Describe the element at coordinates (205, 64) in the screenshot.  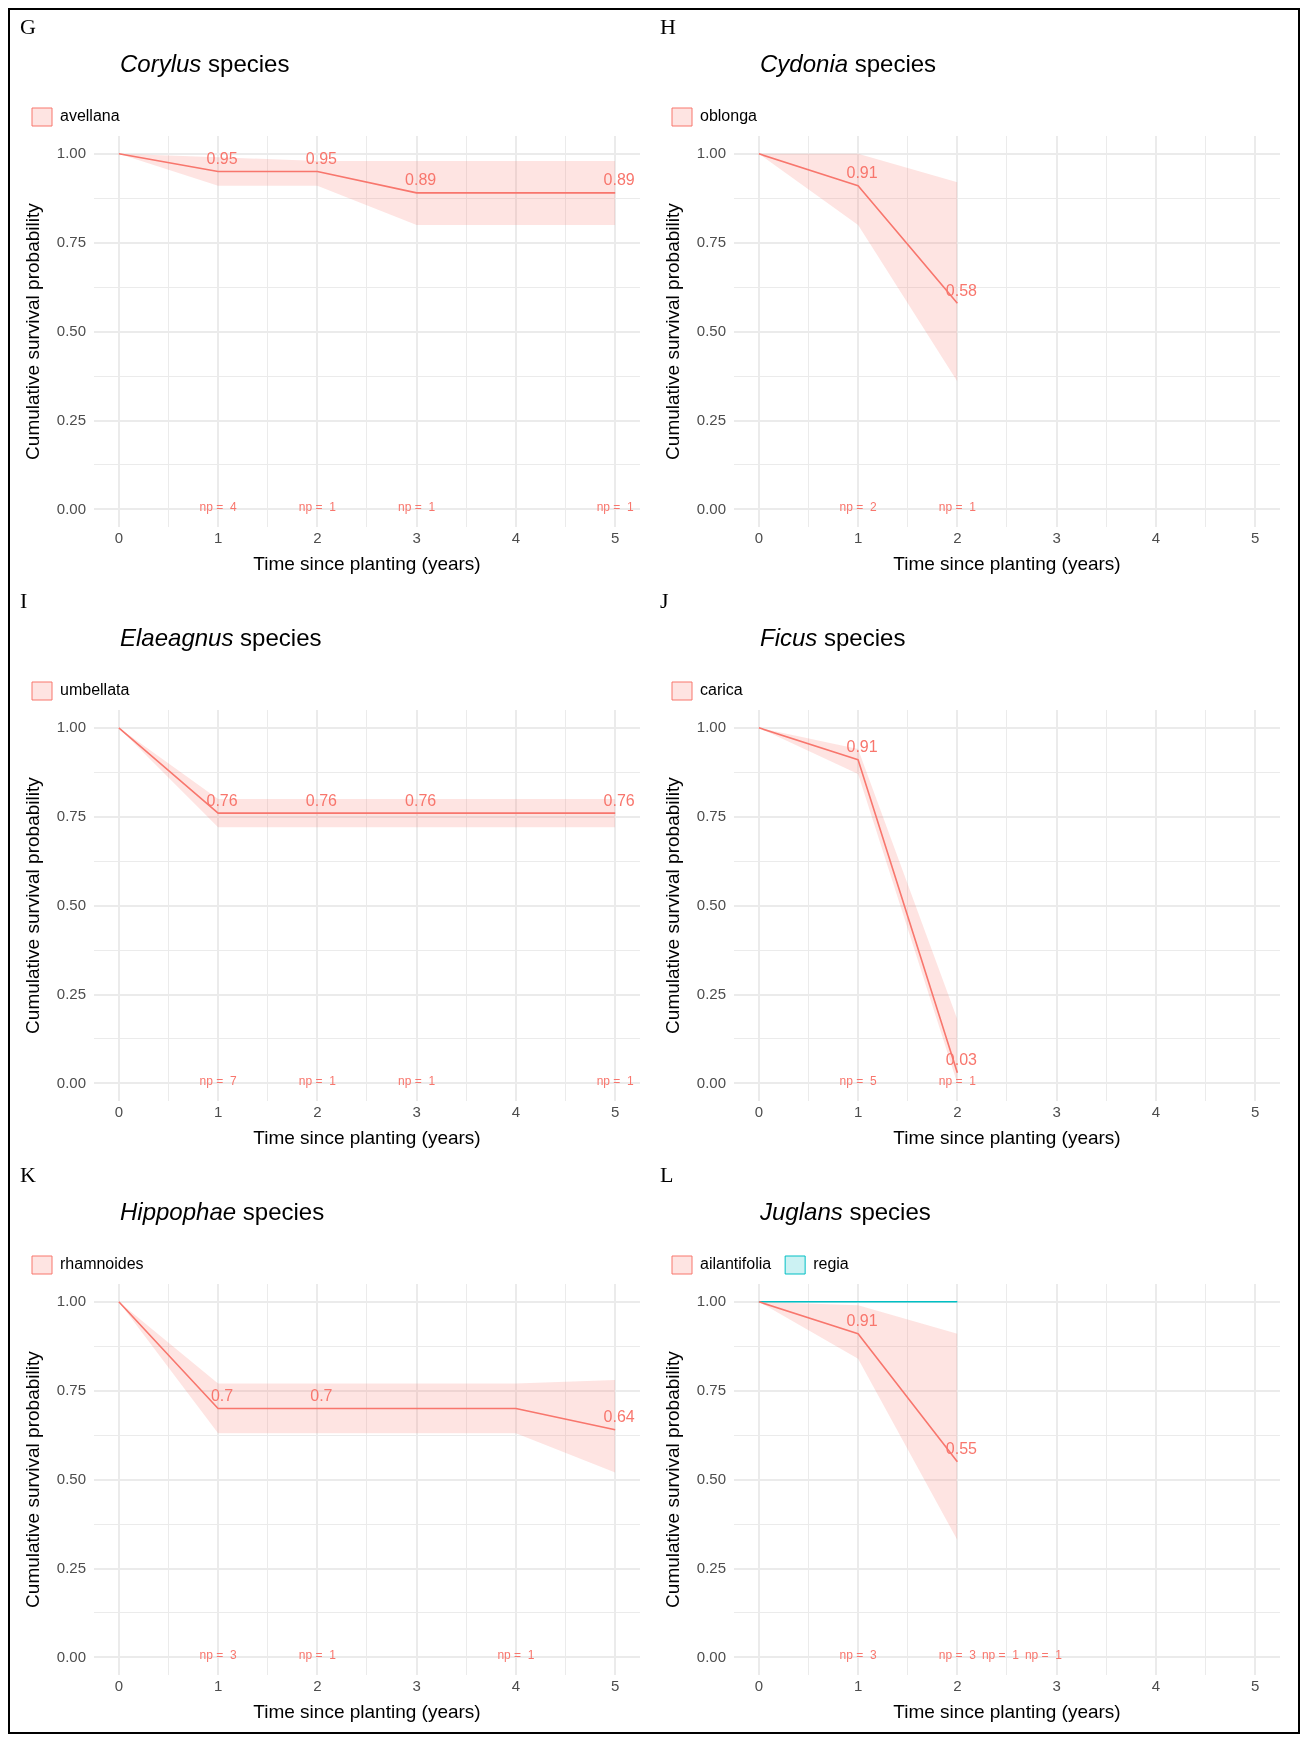
I see `chart-title: Corylus species` at that location.